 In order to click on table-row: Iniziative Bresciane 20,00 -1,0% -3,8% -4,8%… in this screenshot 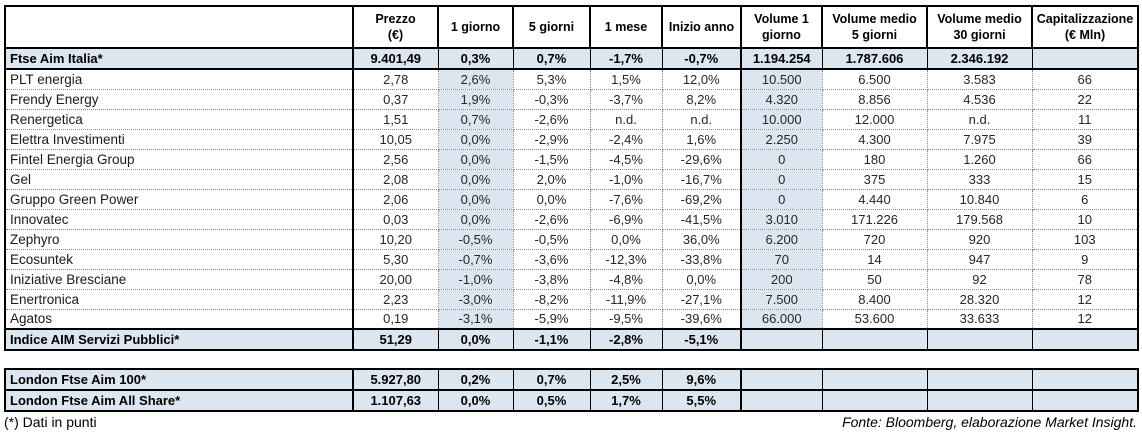, I will do `click(572, 279)`.